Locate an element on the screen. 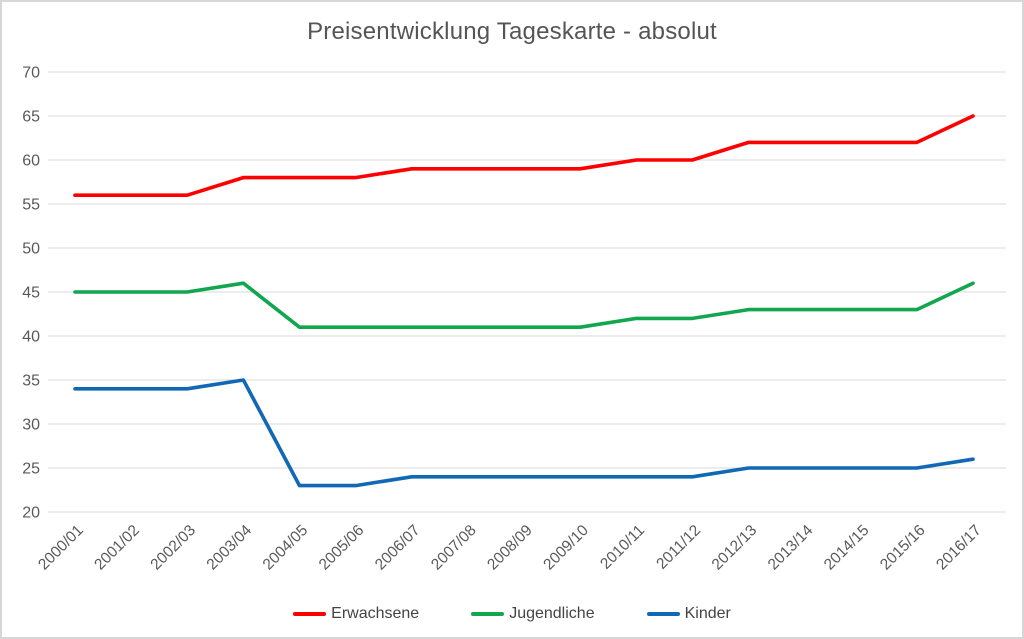 The height and width of the screenshot is (639, 1024). y-tick-label: 35 is located at coordinates (31, 381).